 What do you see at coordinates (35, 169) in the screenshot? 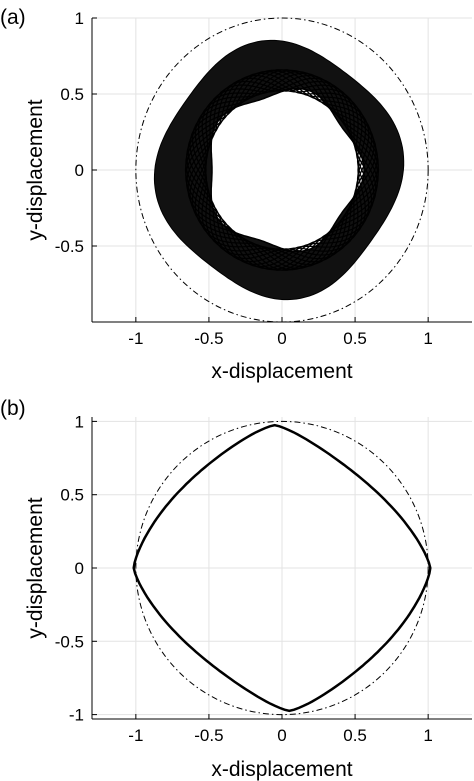
I see `y-axis-label-a: y-displacement` at bounding box center [35, 169].